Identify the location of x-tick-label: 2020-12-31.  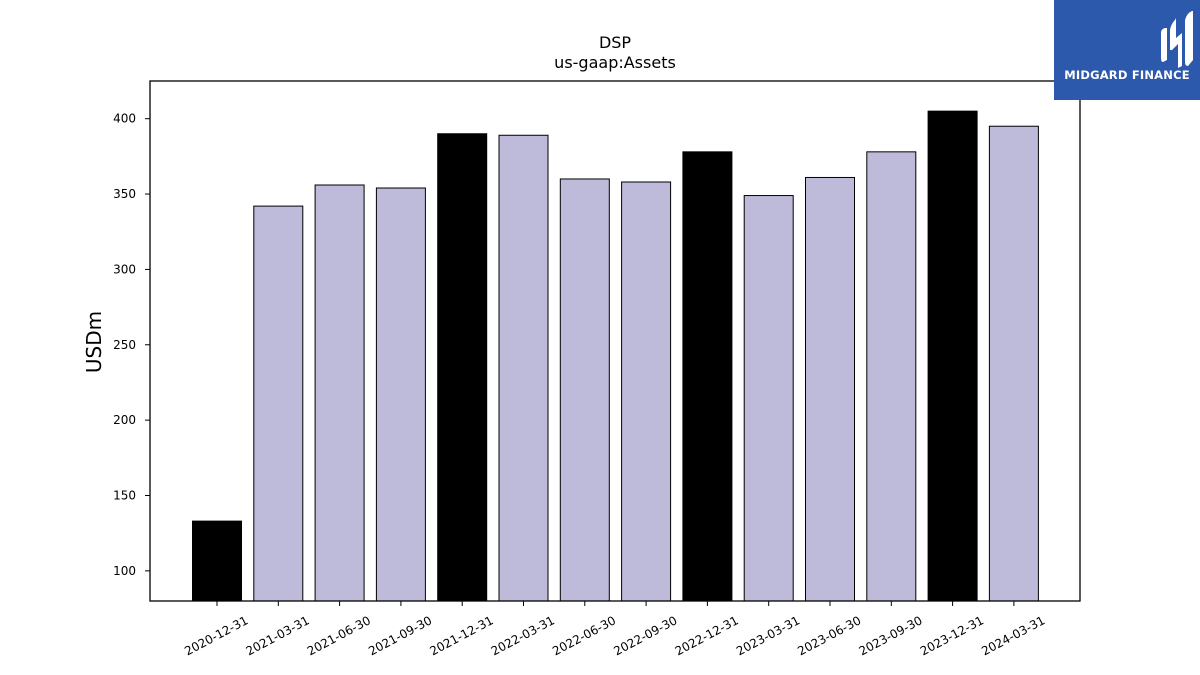
(216, 635).